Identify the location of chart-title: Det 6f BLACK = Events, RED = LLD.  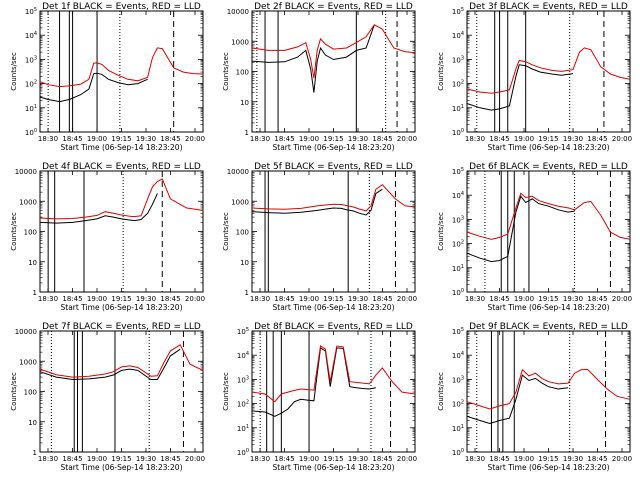
(548, 167).